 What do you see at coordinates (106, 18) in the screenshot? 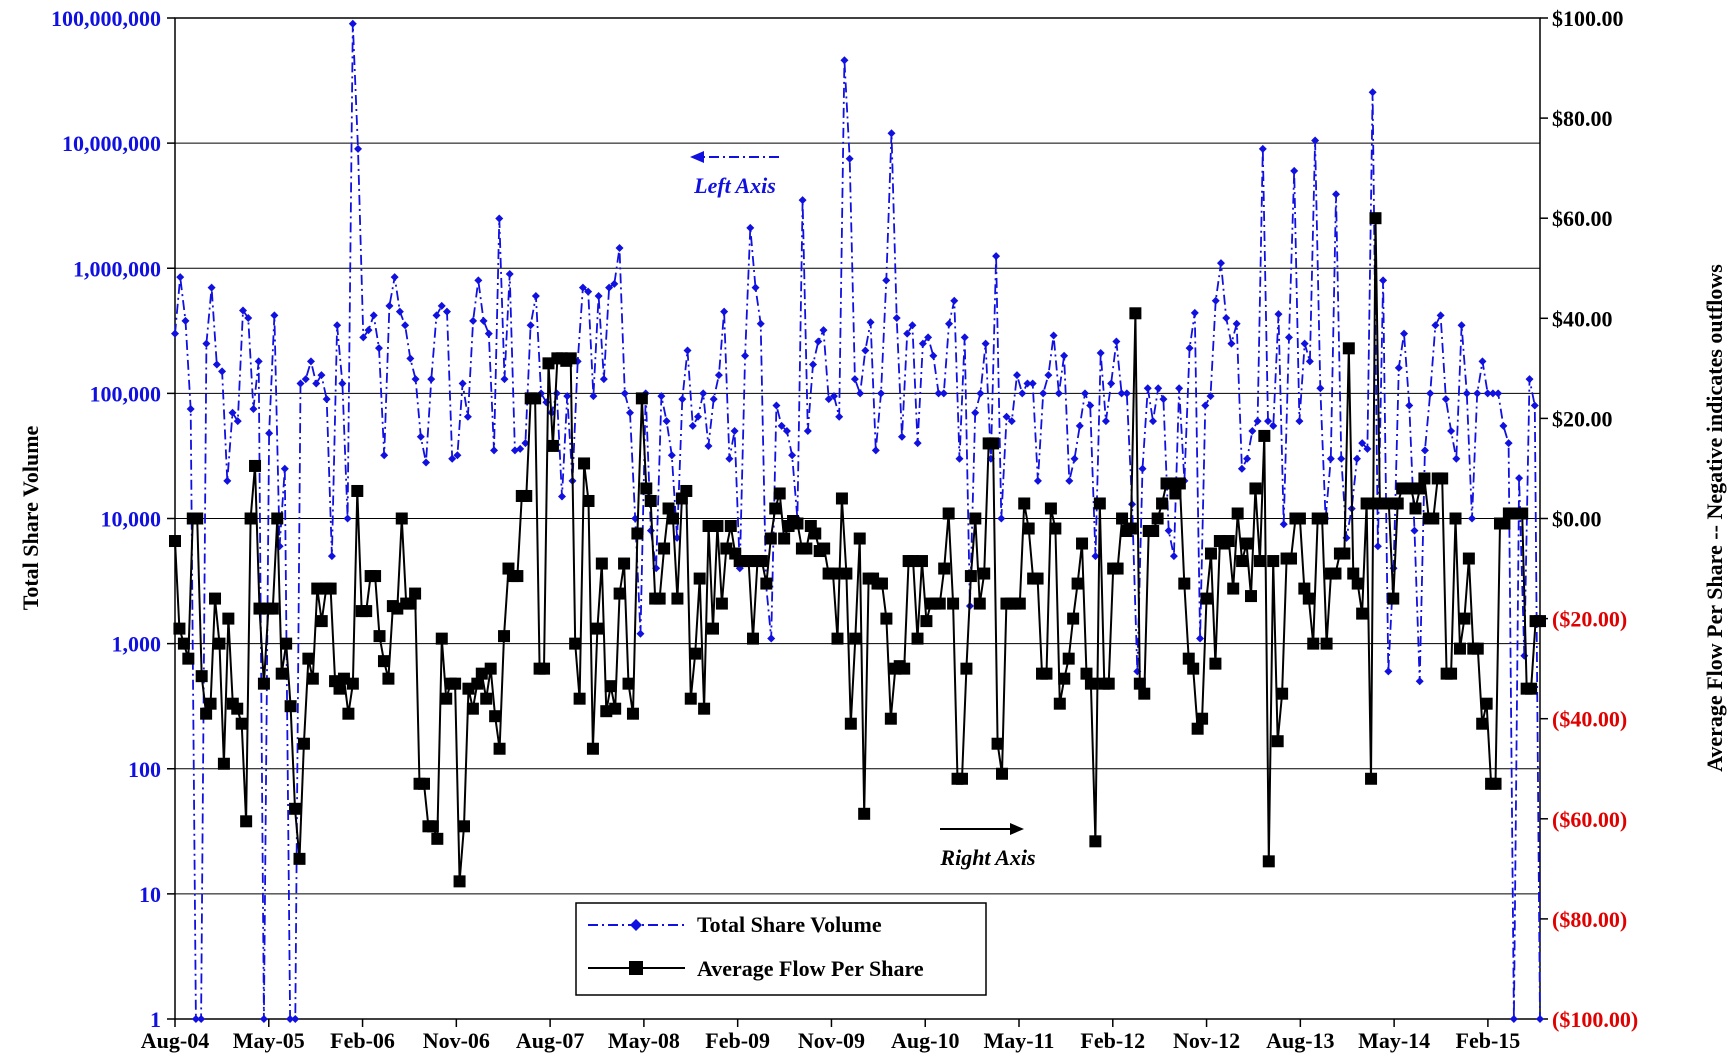
I see `left-tick-label: 100,000,000` at bounding box center [106, 18].